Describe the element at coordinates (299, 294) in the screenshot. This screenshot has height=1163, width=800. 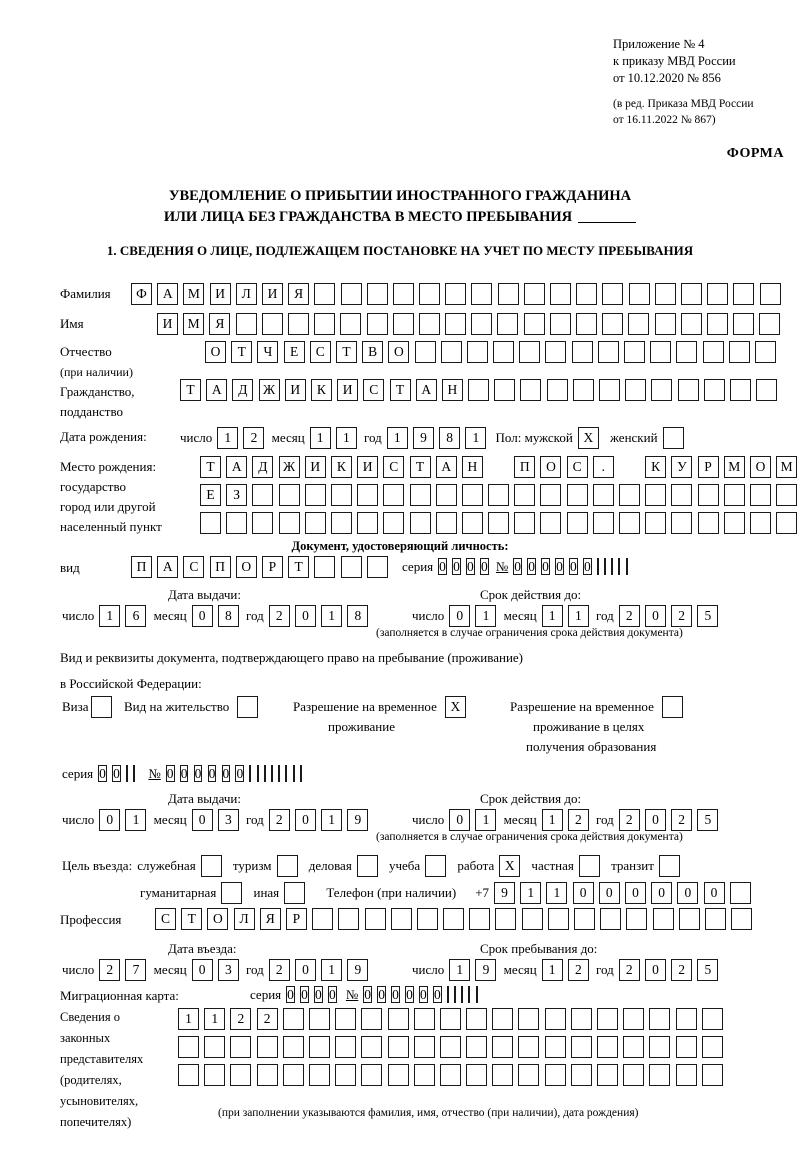
I see `surname-cell-7: Я` at that location.